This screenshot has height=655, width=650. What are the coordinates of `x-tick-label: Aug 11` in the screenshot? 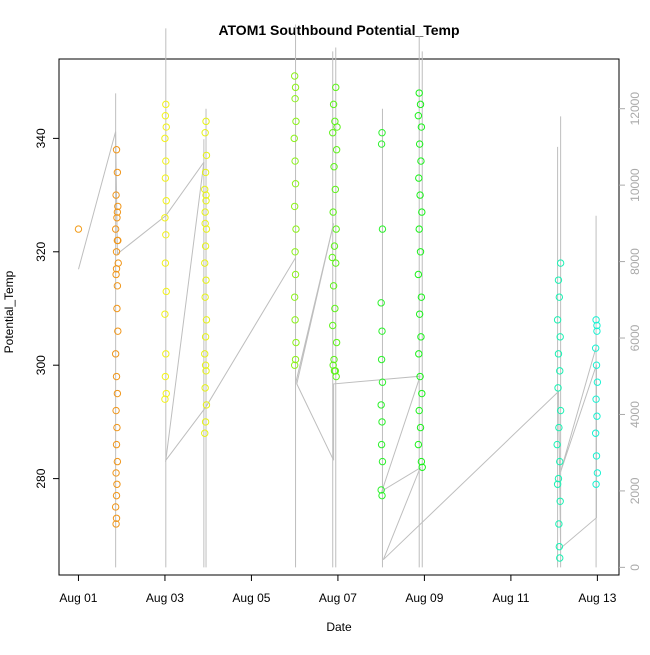 It's located at (510, 598).